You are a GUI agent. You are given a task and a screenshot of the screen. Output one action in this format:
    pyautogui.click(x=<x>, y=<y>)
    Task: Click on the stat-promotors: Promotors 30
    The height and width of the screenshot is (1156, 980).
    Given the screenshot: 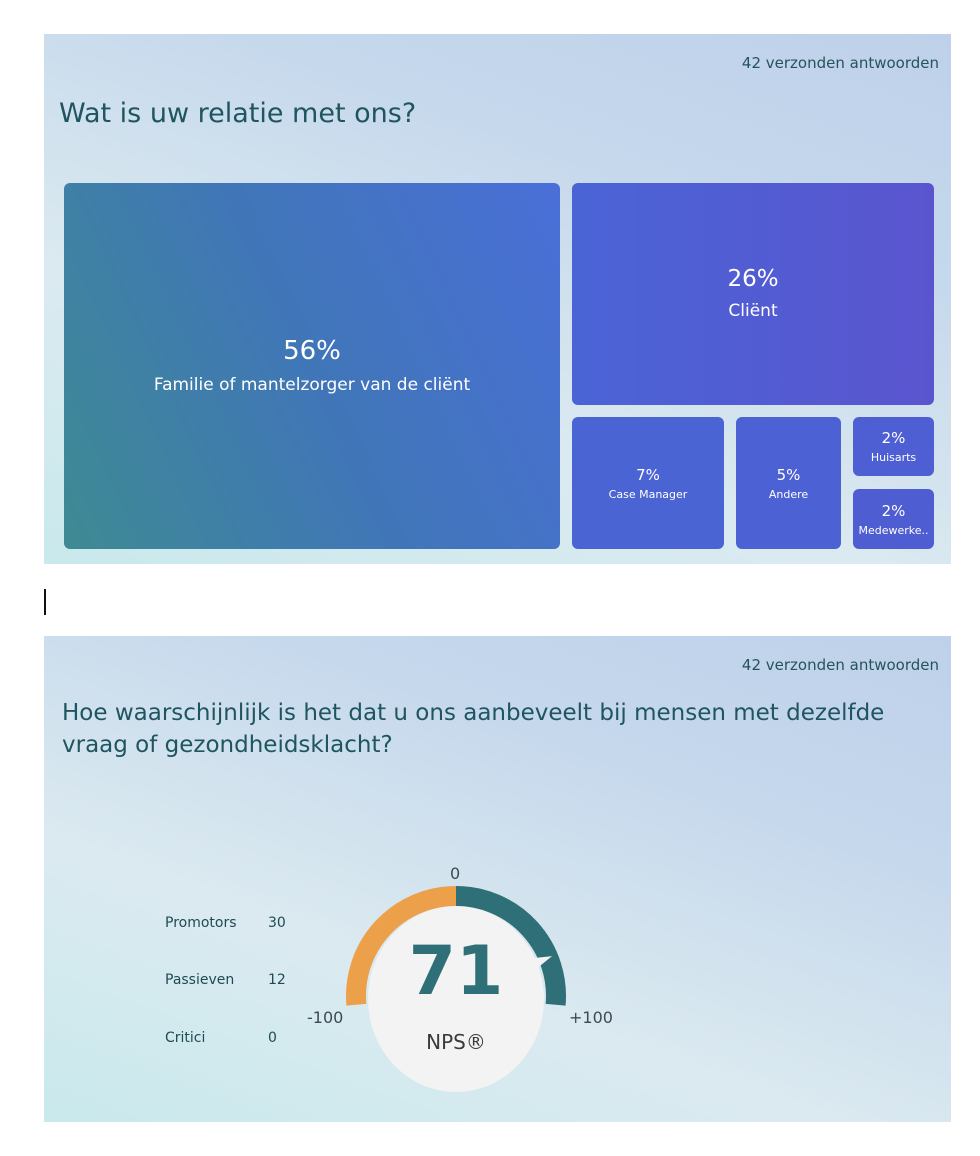 What is the action you would take?
    pyautogui.click(x=225, y=923)
    